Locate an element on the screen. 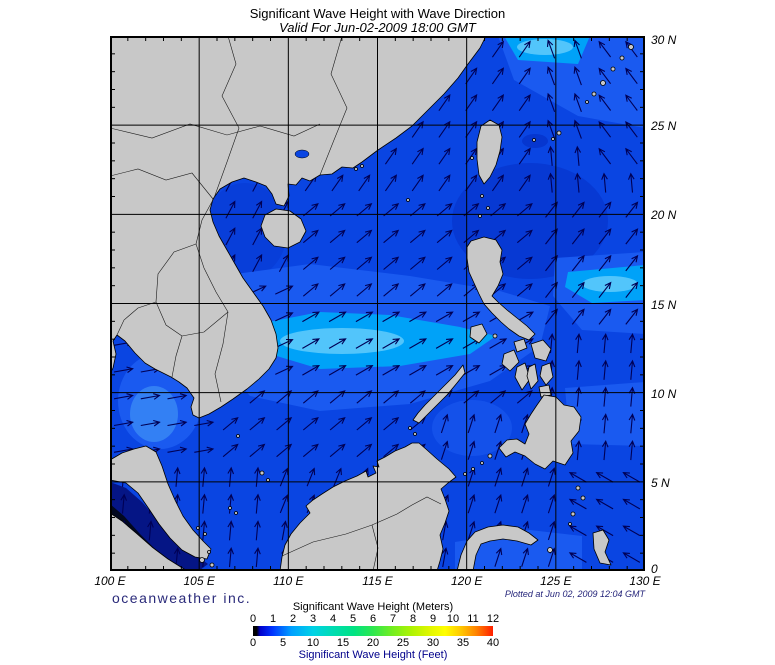 This screenshot has height=665, width=775. brand-logo: oceanweather inc. is located at coordinates (182, 598).